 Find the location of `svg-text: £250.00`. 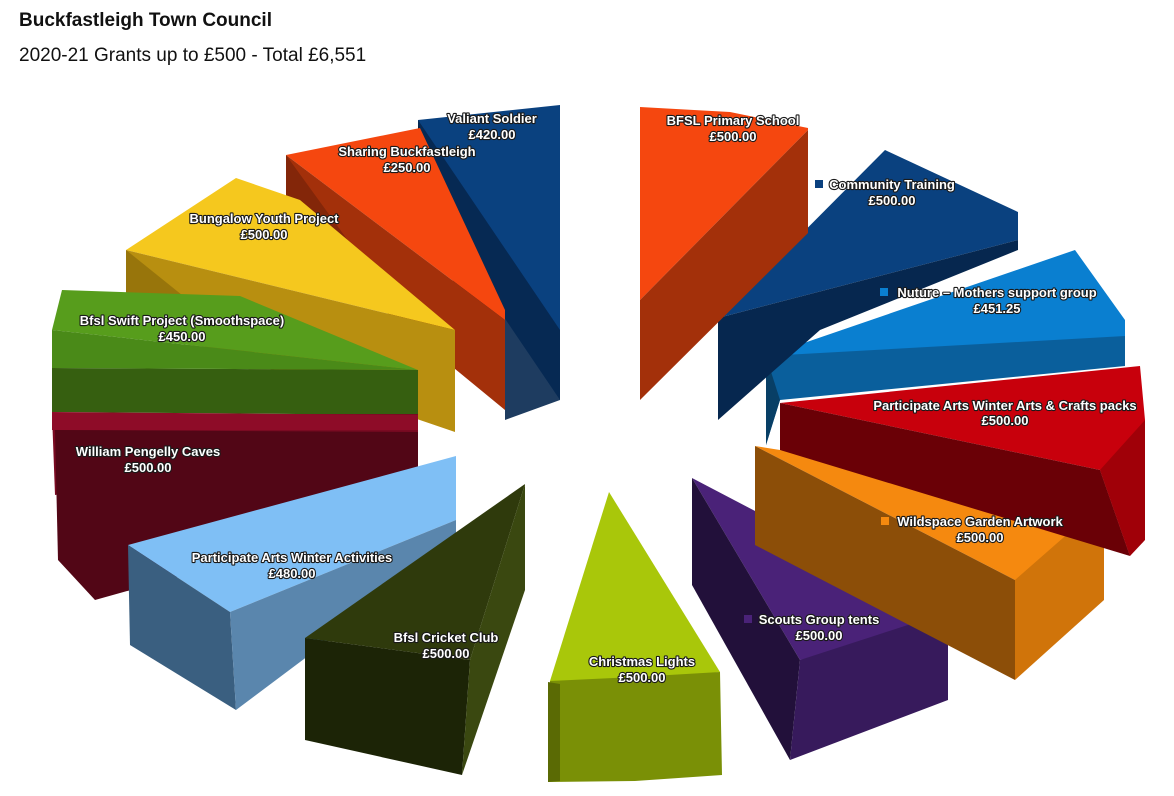

svg-text: £250.00 is located at coordinates (407, 167).